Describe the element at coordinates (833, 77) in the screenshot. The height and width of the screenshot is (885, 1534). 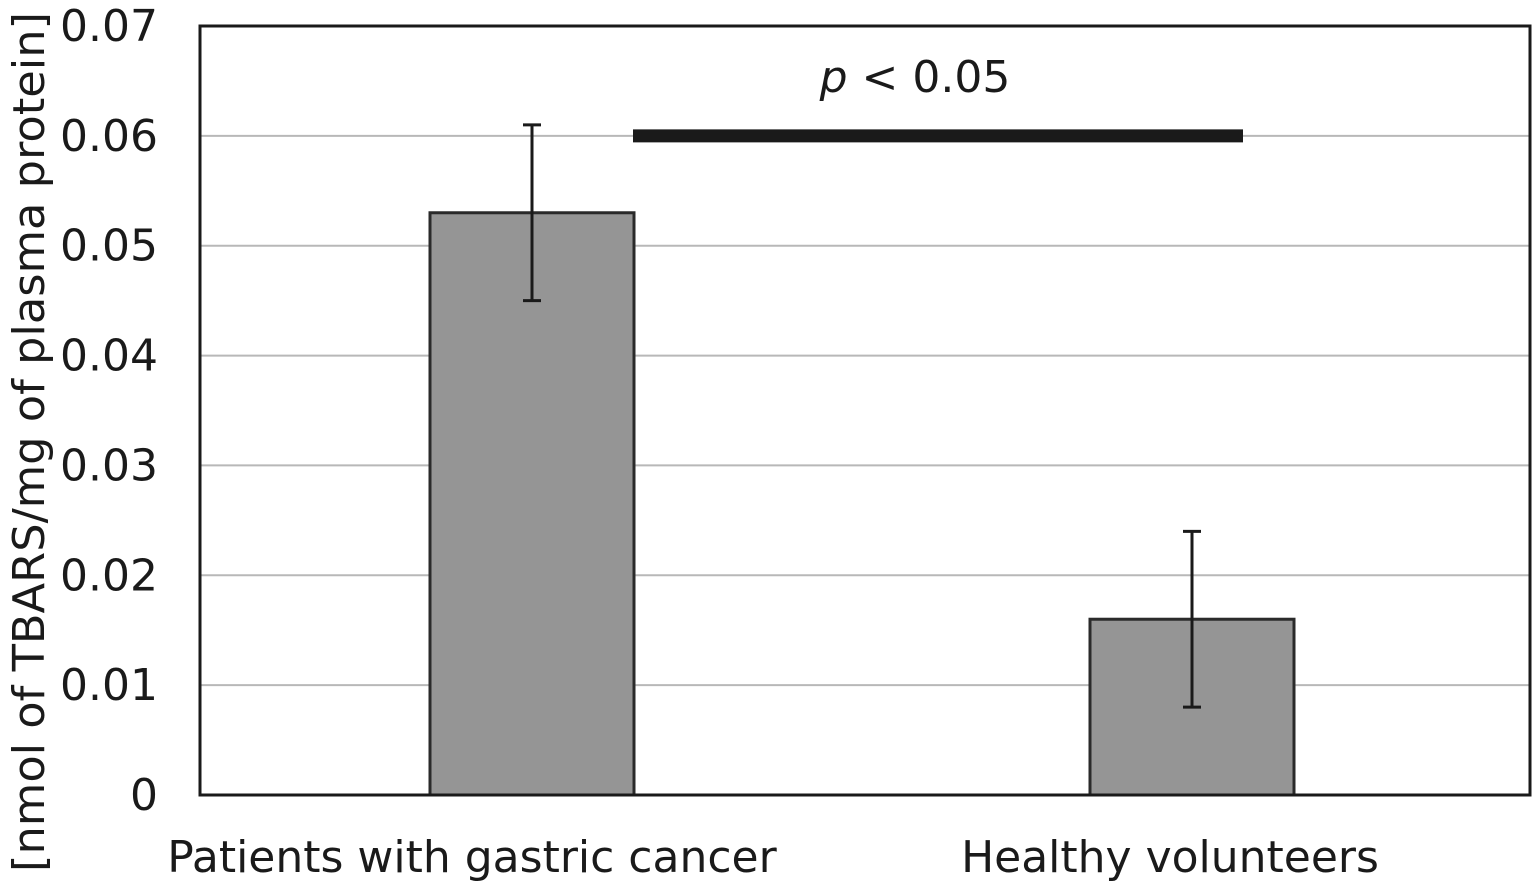
I see `p-symbol: p` at that location.